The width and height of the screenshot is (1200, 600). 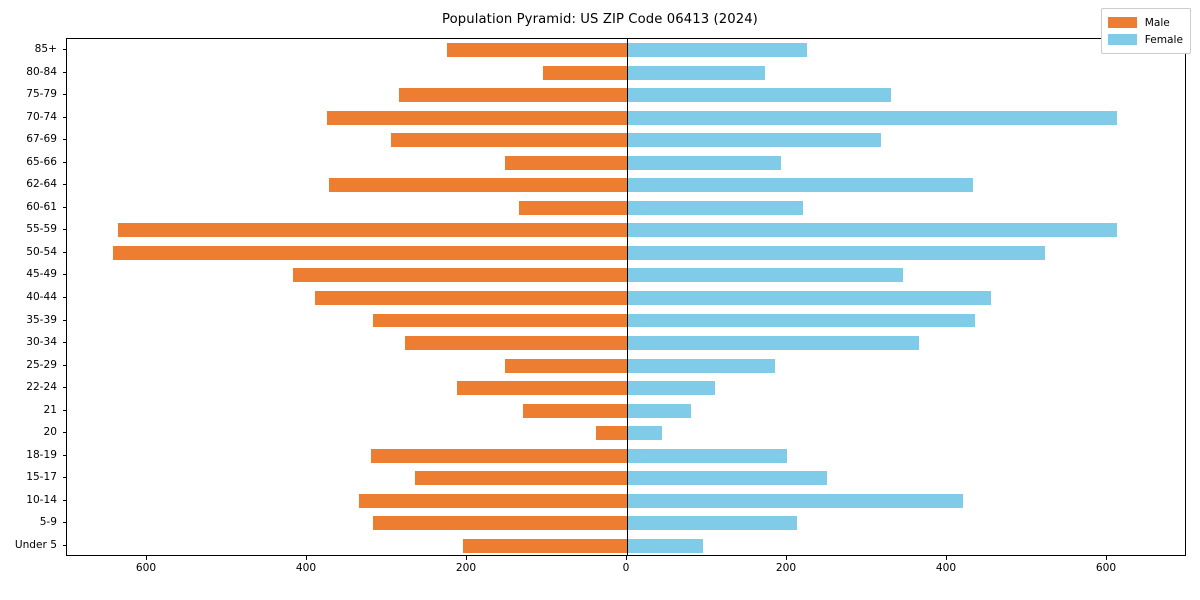 I want to click on y-tick-label: 60-61, so click(x=41, y=206).